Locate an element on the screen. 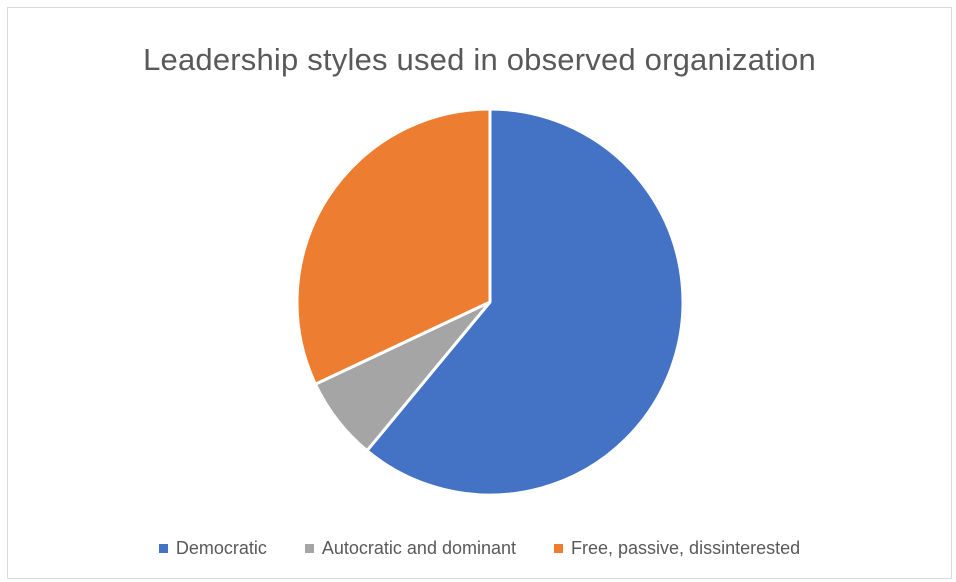  legend-item-democratic: Democratic is located at coordinates (212, 548).